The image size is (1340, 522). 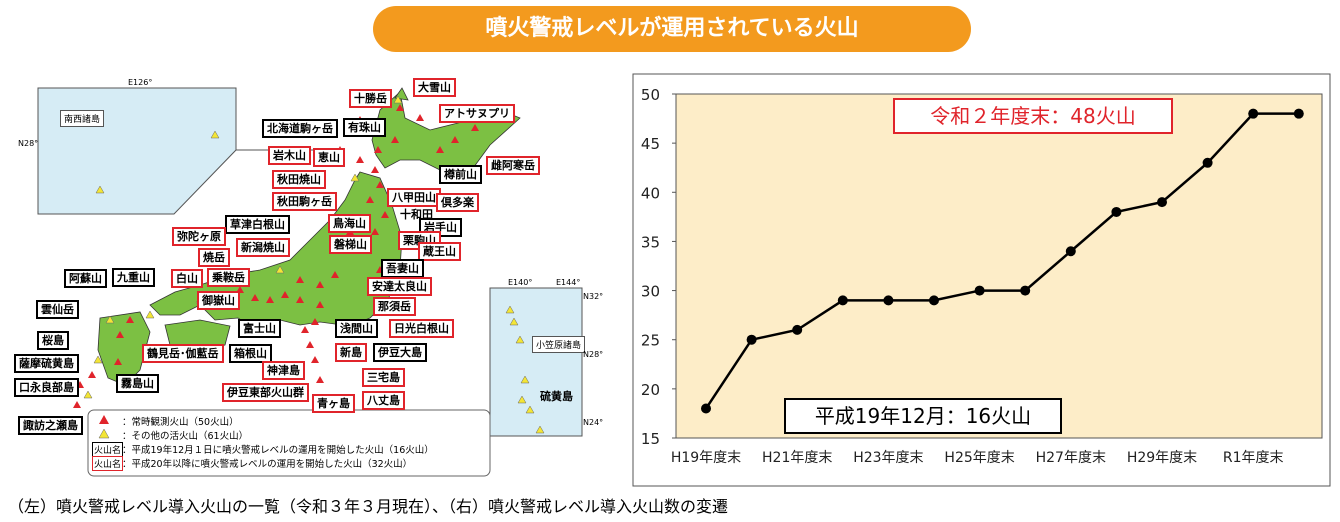 I want to click on title: 噴火警戒レベルが運用されている火山, so click(x=672, y=28).